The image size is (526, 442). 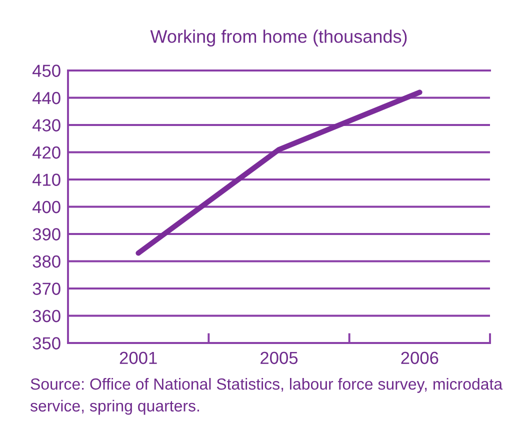 I want to click on y-tick-label: 420, so click(x=46, y=152).